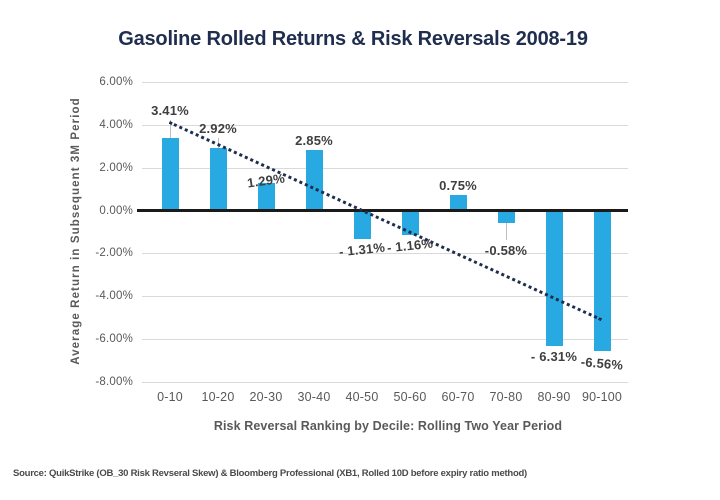  I want to click on y-tick-label: 4.00%, so click(116, 124).